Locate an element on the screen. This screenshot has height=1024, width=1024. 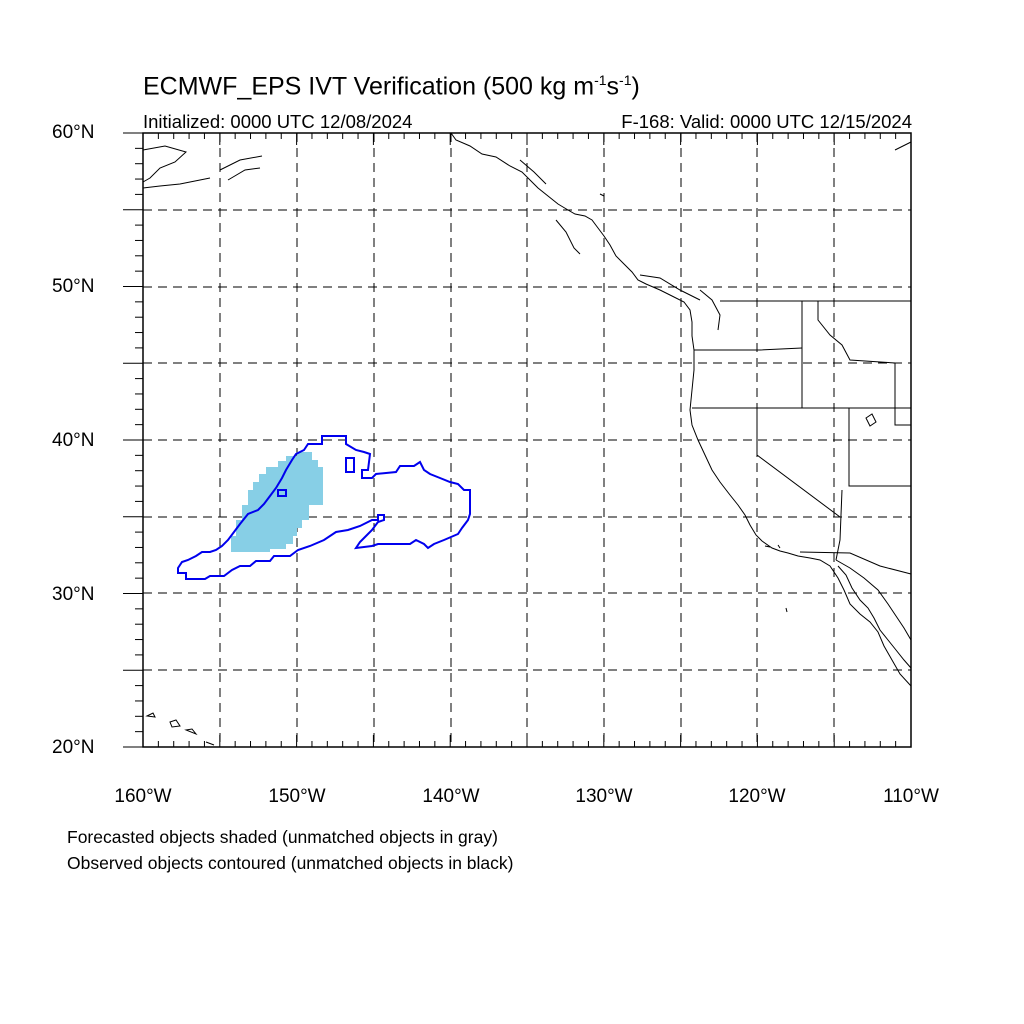
lon-label-110w: 110°W is located at coordinates (911, 796).